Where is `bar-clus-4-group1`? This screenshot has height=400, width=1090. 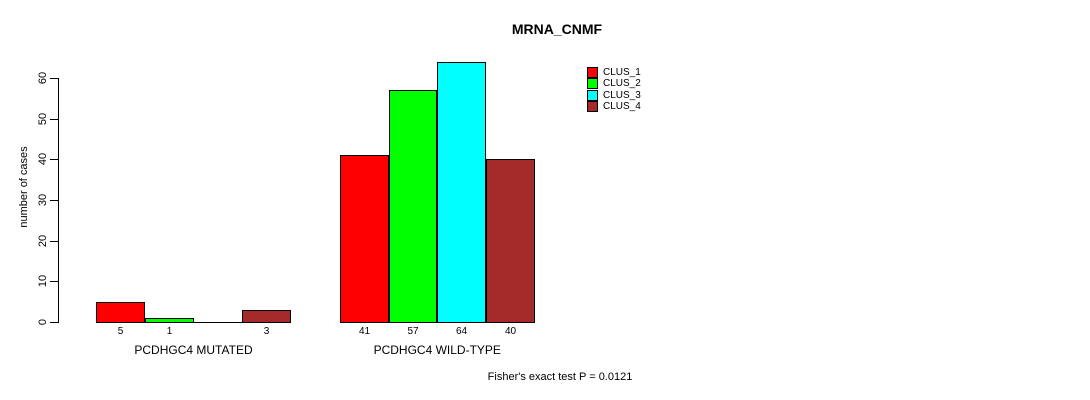 bar-clus-4-group1 is located at coordinates (266, 316).